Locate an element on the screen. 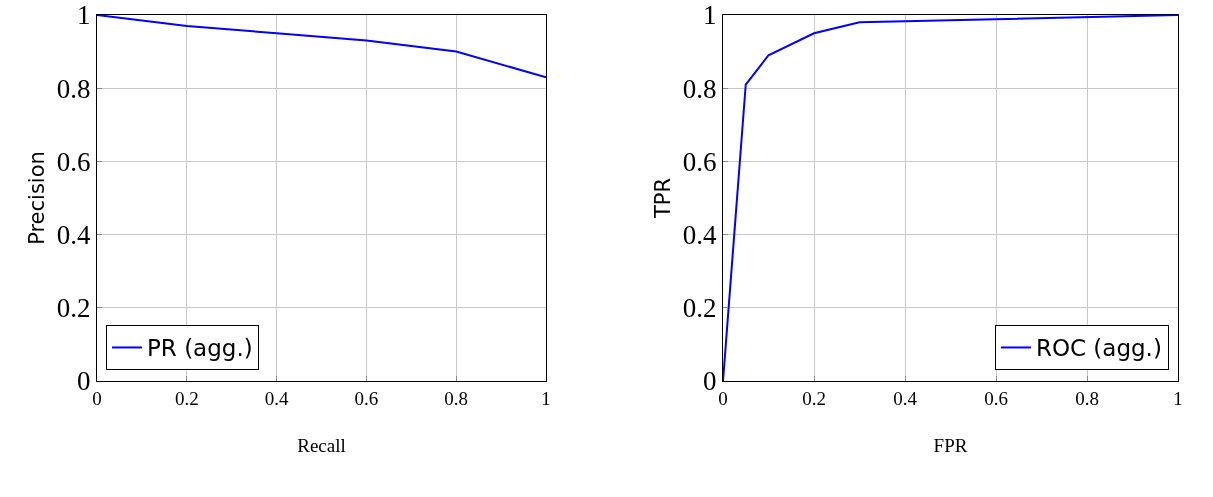  y-axis-title: TPR is located at coordinates (663, 198).